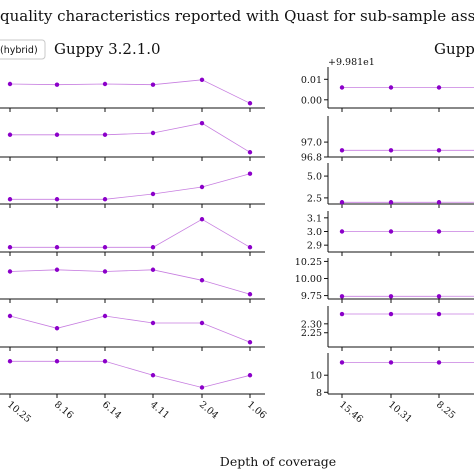 This screenshot has width=474, height=474. Describe the element at coordinates (130, 282) in the screenshot. I see `left-row-4-series-line` at that location.